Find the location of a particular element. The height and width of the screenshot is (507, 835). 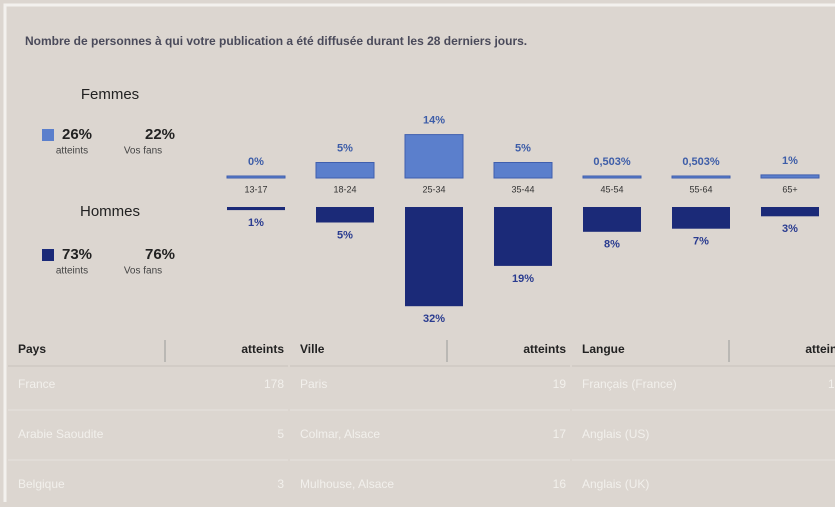

value-label: 3% is located at coordinates (790, 229).